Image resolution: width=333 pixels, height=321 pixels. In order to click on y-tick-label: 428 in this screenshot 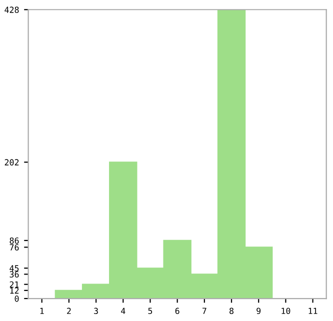, I will do `click(11, 9)`.